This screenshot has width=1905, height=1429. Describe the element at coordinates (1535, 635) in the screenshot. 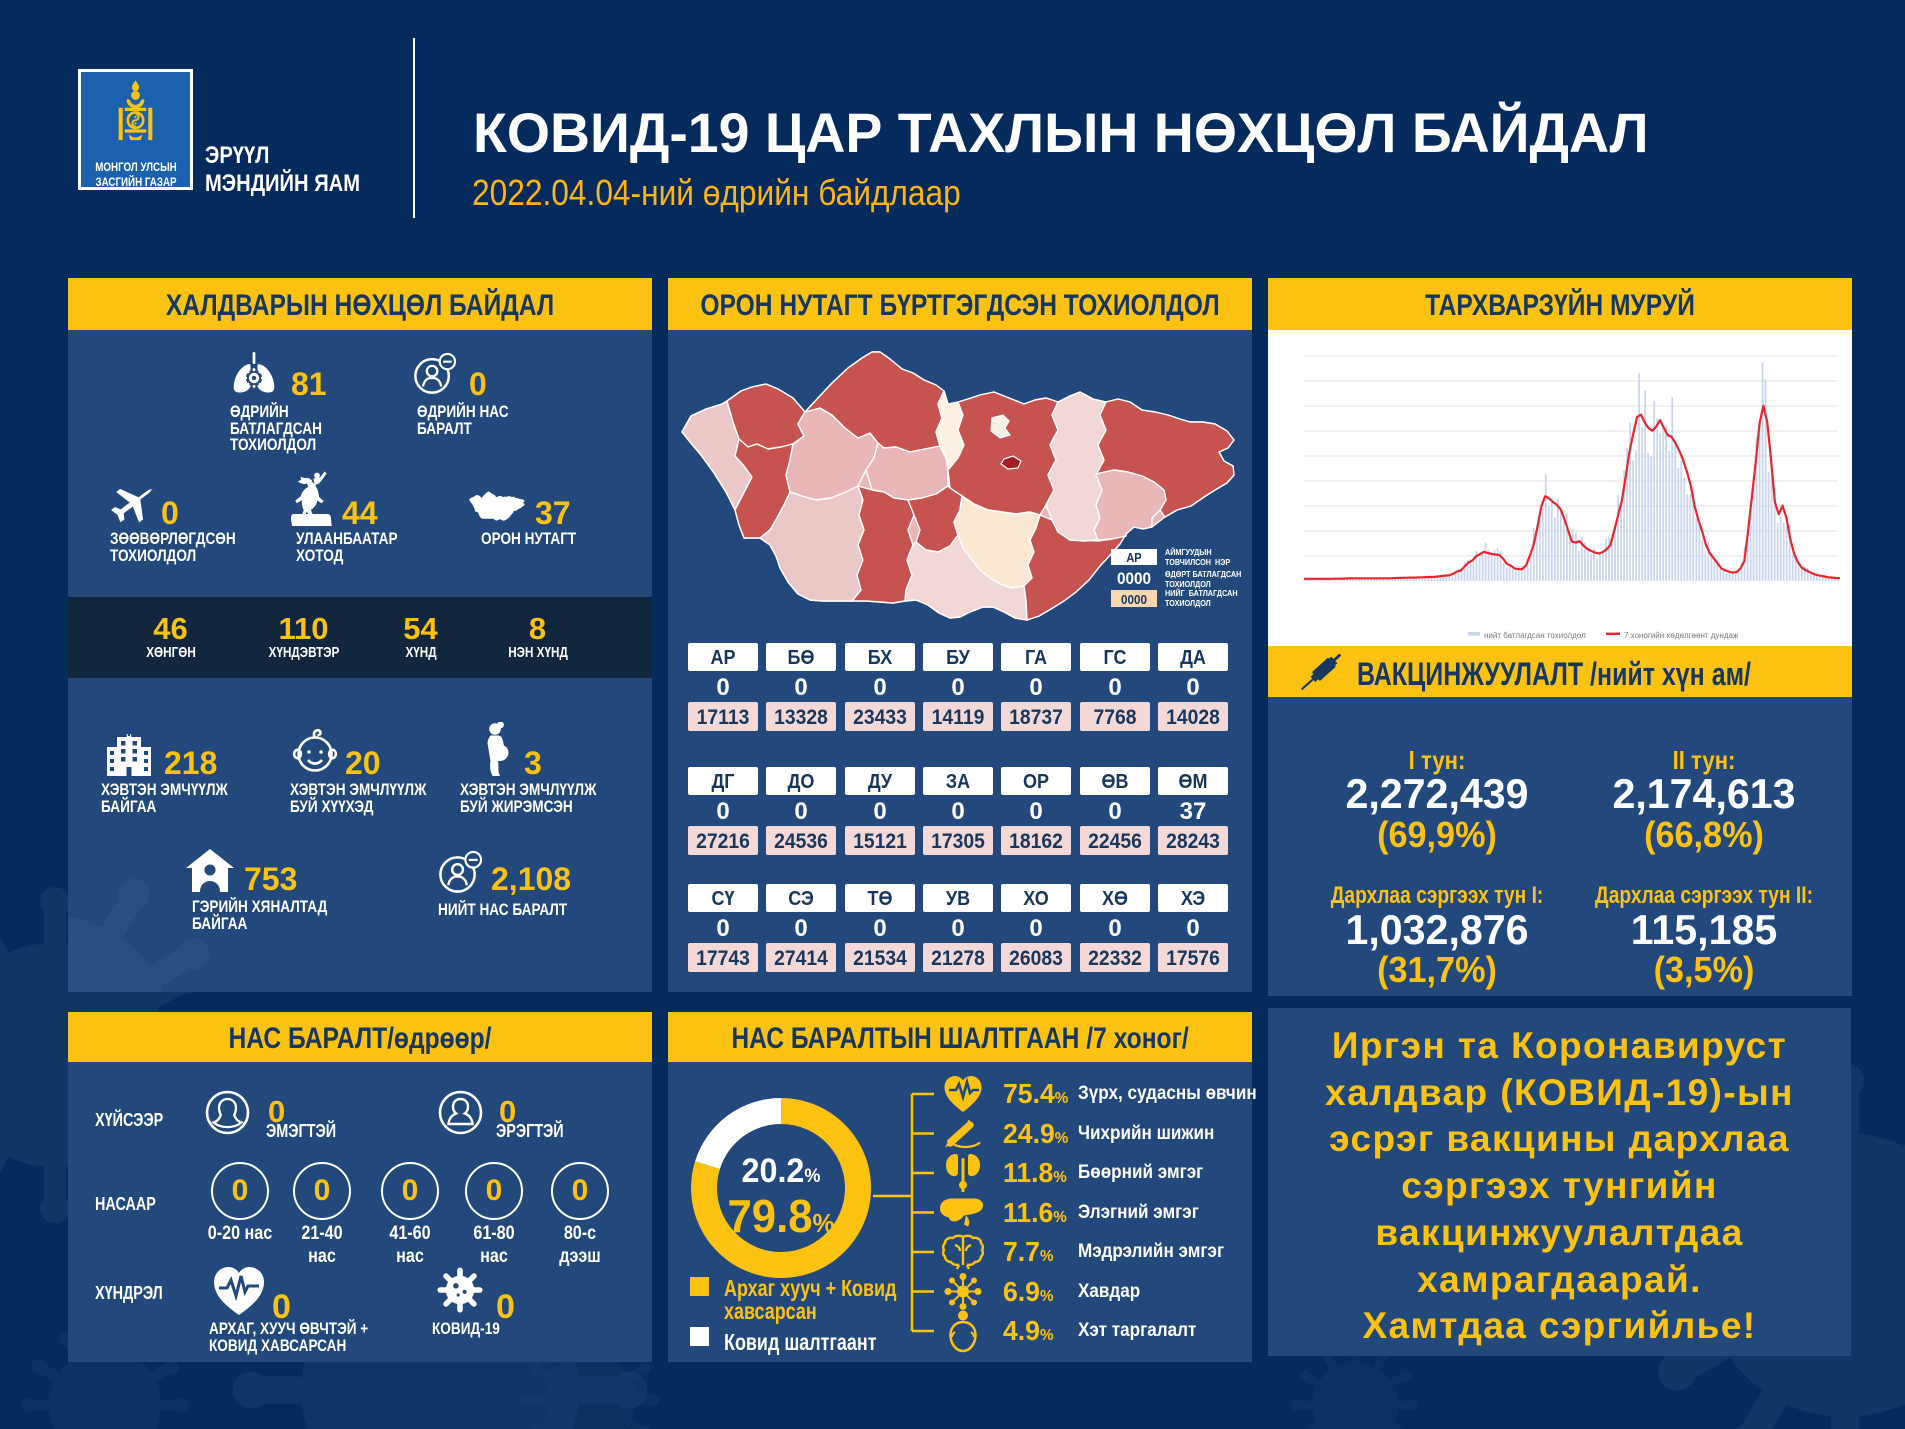

I see `svg-text: нийт батлагдсан тохиолдол` at that location.